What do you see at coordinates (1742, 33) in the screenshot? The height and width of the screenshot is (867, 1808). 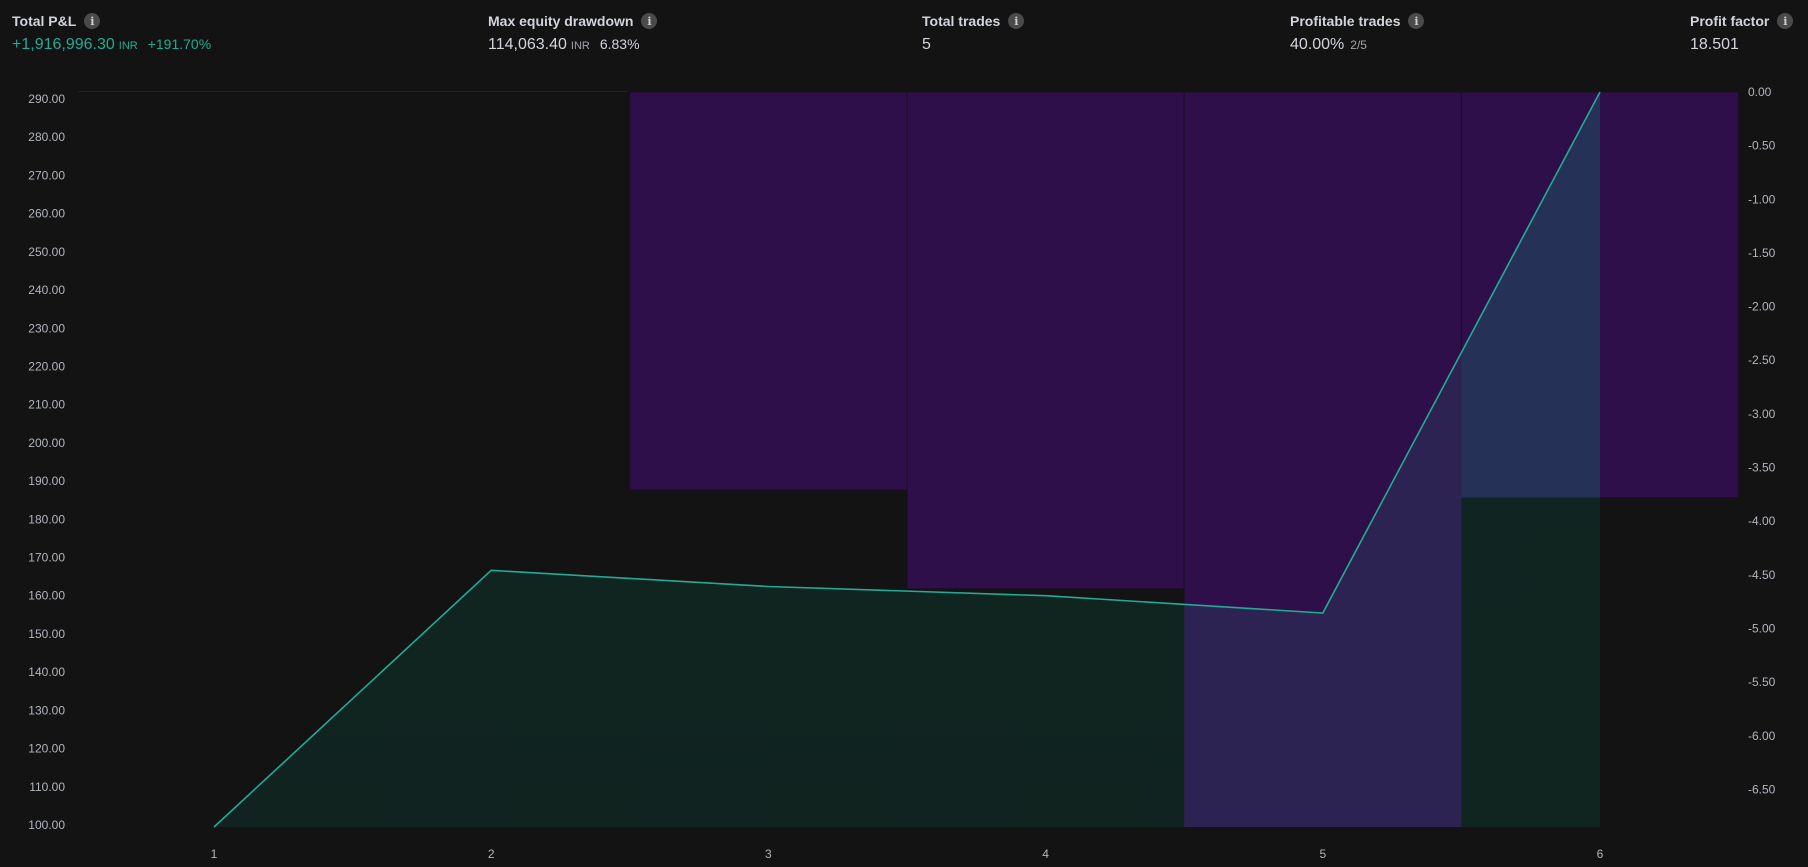 I see `stat-profit-factor: Profit factor i 18.501` at bounding box center [1742, 33].